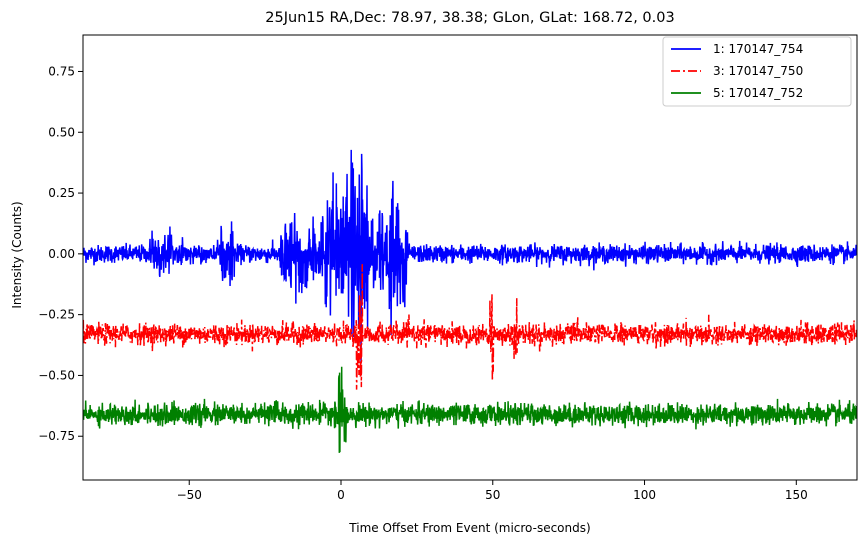  What do you see at coordinates (61, 71) in the screenshot?
I see `y-tick-label: 0.75` at bounding box center [61, 71].